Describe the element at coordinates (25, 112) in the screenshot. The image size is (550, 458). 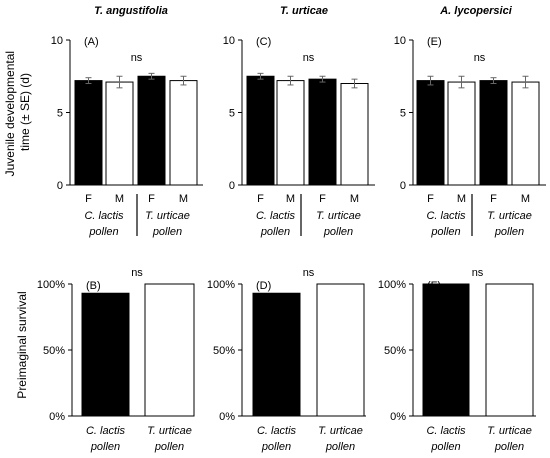
I see `y-axis-label-top-line2: time (± SE) (d)` at that location.